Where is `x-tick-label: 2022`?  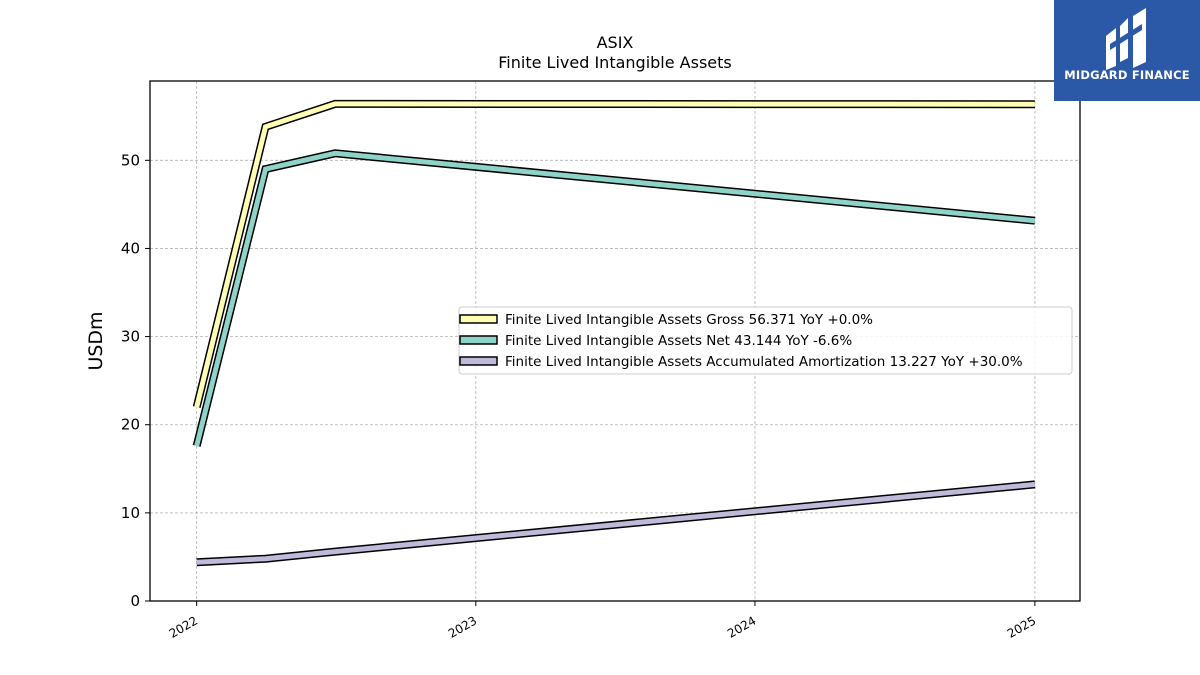
x-tick-label: 2022 is located at coordinates (183, 626).